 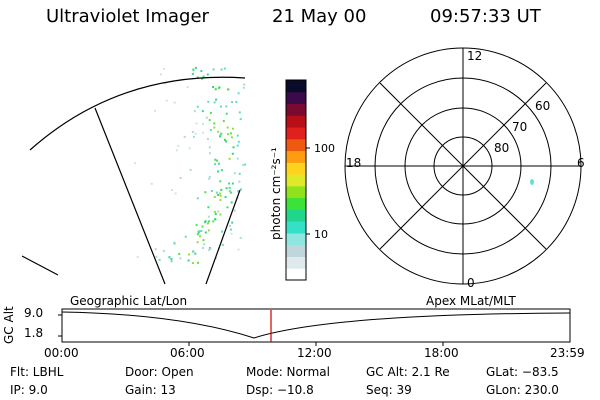 I want to click on lat-label-70: 70, so click(x=519, y=127).